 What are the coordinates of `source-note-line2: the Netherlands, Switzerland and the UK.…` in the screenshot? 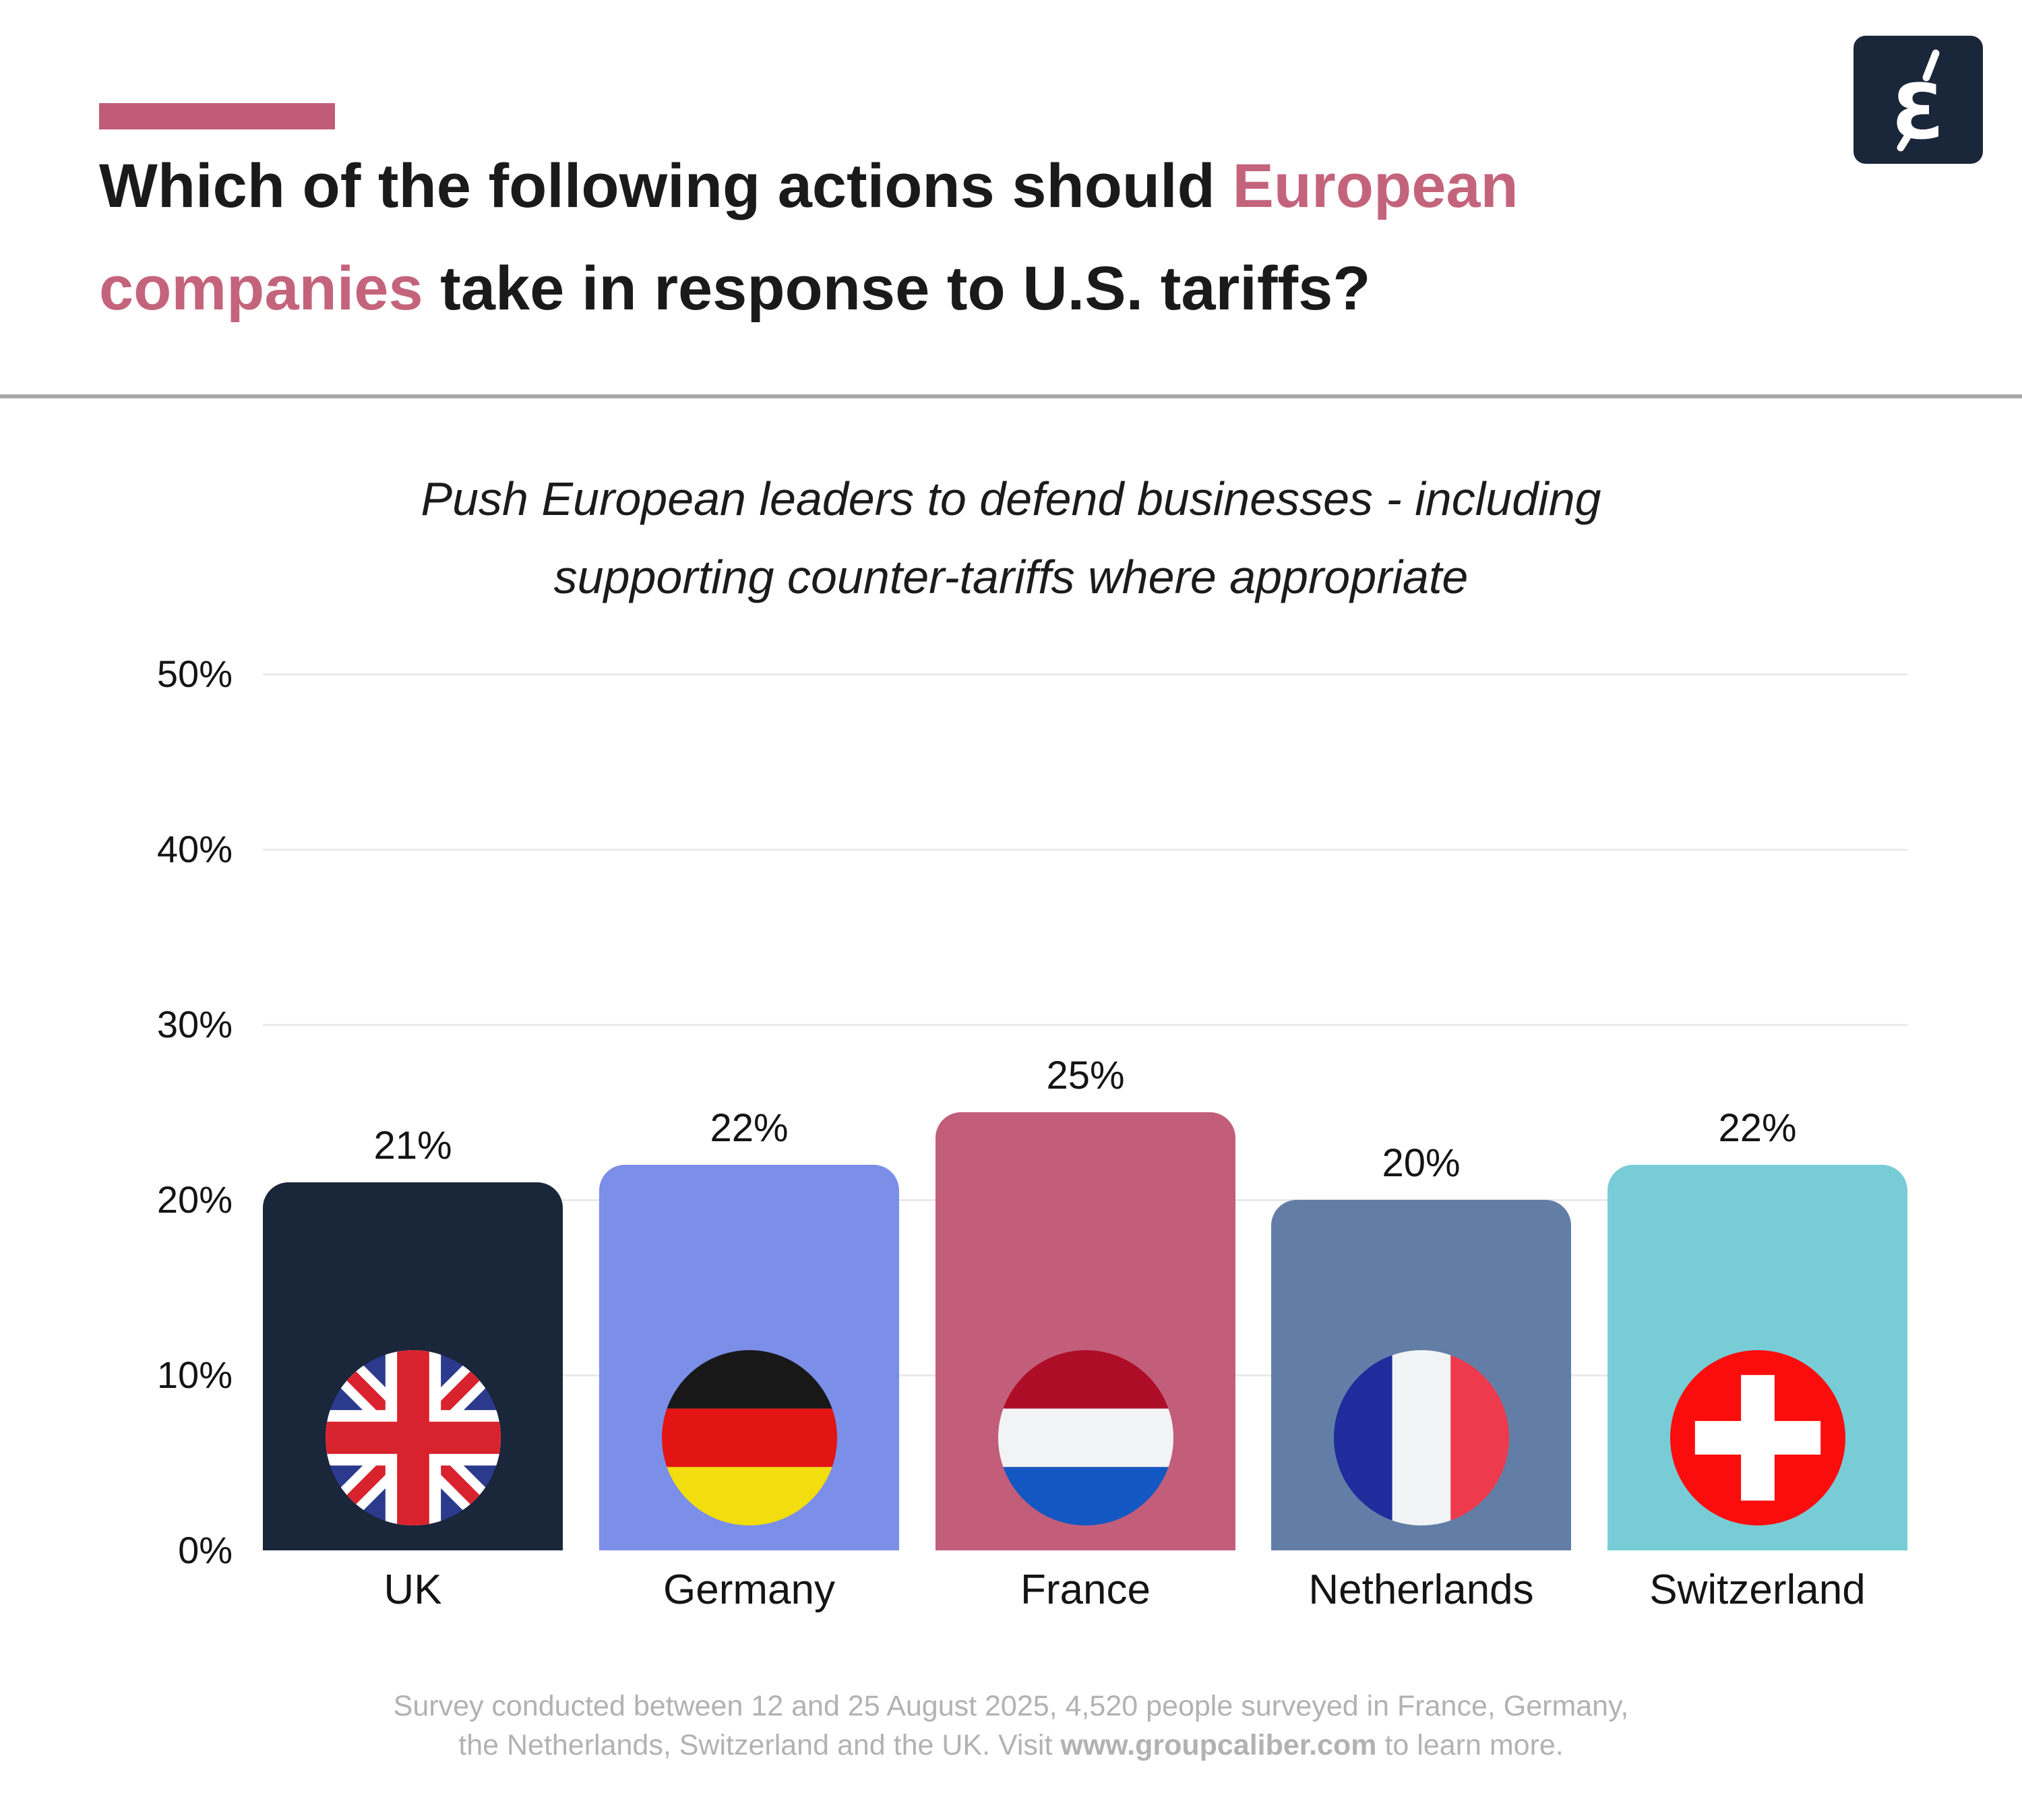 It's located at (1011, 1746).